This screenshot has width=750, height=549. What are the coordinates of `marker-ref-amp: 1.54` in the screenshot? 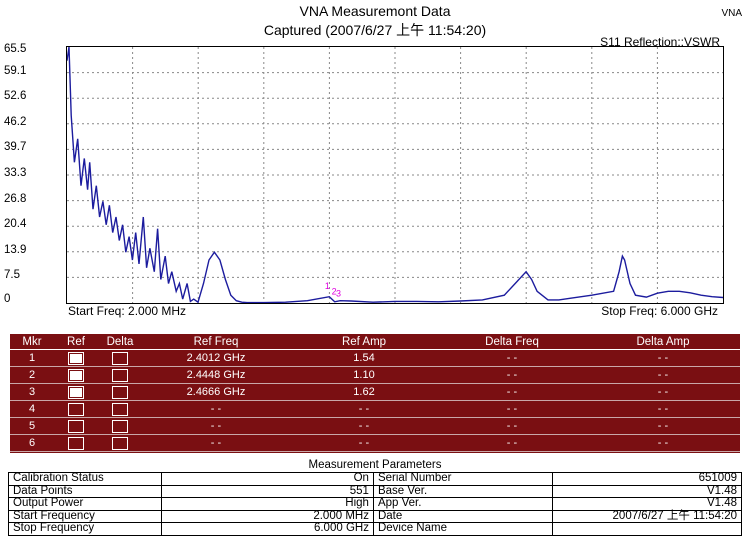 It's located at (364, 358).